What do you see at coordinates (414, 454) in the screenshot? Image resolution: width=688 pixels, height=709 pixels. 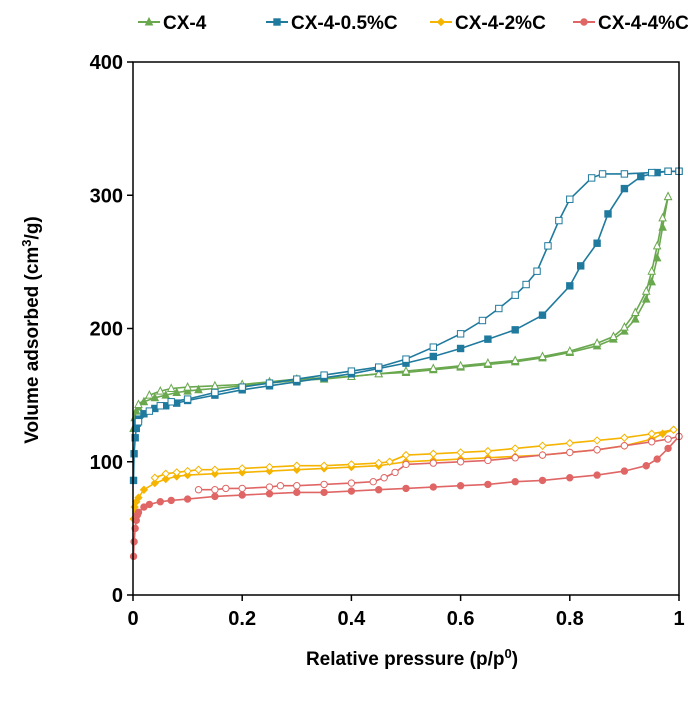 I see `series-2-desorption-line` at bounding box center [414, 454].